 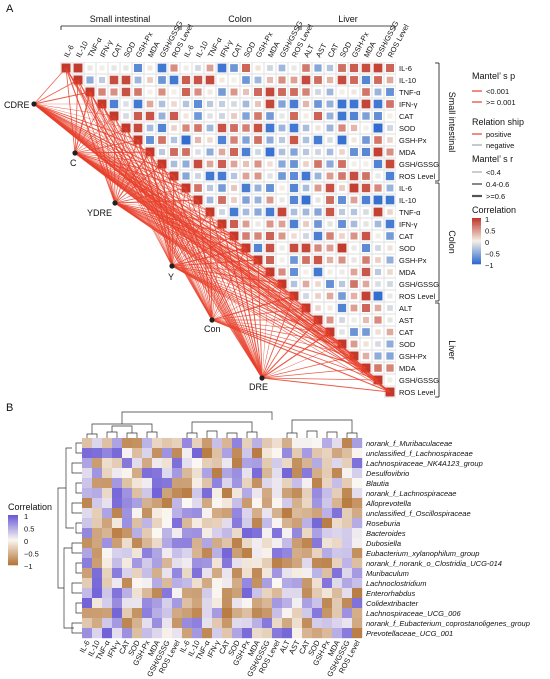 What do you see at coordinates (115, 203) in the screenshot?
I see `mantel-node` at bounding box center [115, 203].